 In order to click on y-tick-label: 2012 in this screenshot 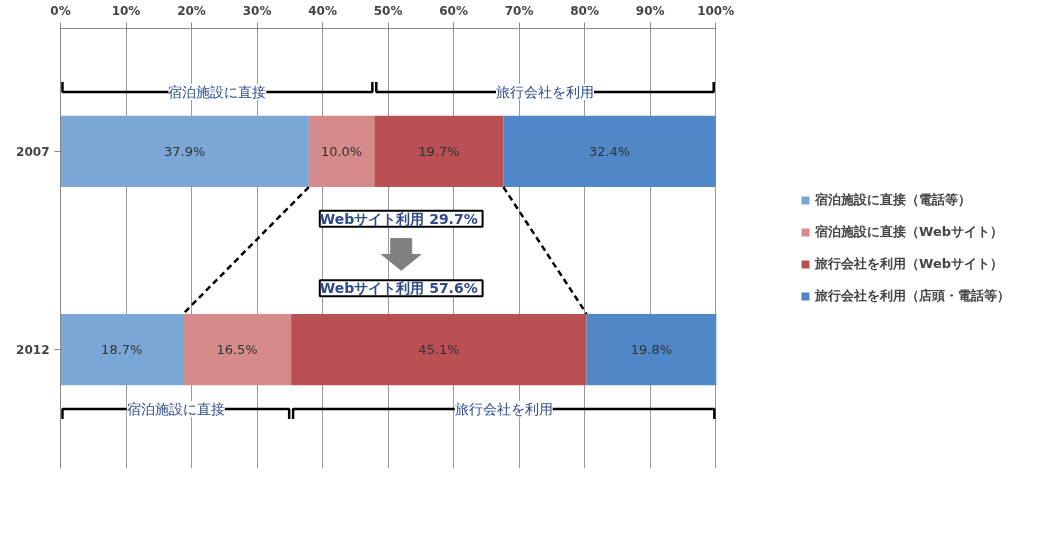, I will do `click(33, 350)`.